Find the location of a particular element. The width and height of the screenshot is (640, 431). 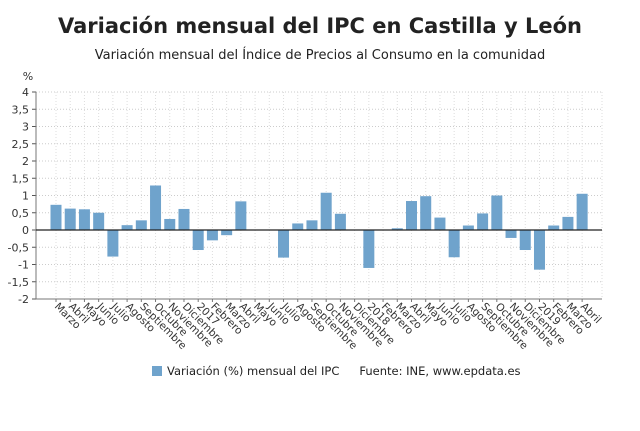

y-axis-label: % is located at coordinates (28, 76).